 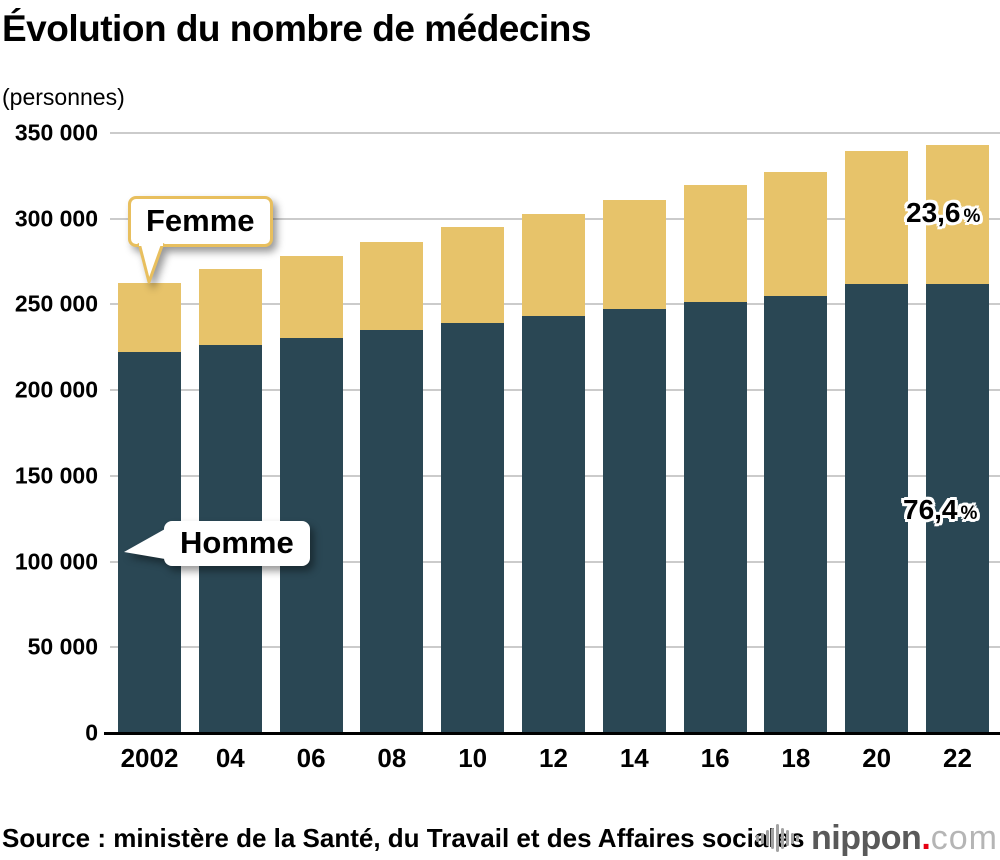 I want to click on bar-femme-2010, so click(x=473, y=275).